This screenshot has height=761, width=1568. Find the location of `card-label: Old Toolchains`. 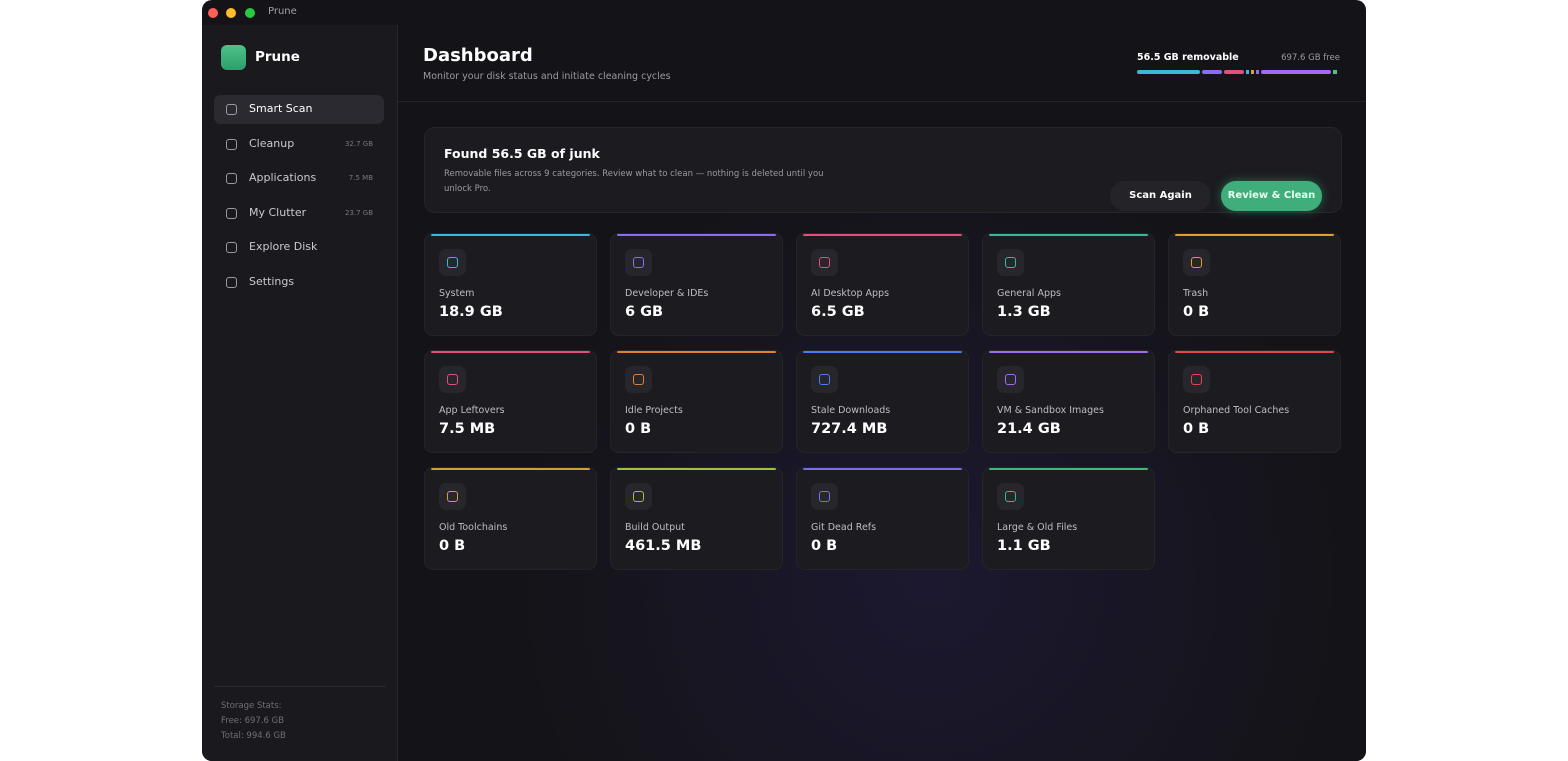

card-label: Old Toolchains is located at coordinates (473, 527).